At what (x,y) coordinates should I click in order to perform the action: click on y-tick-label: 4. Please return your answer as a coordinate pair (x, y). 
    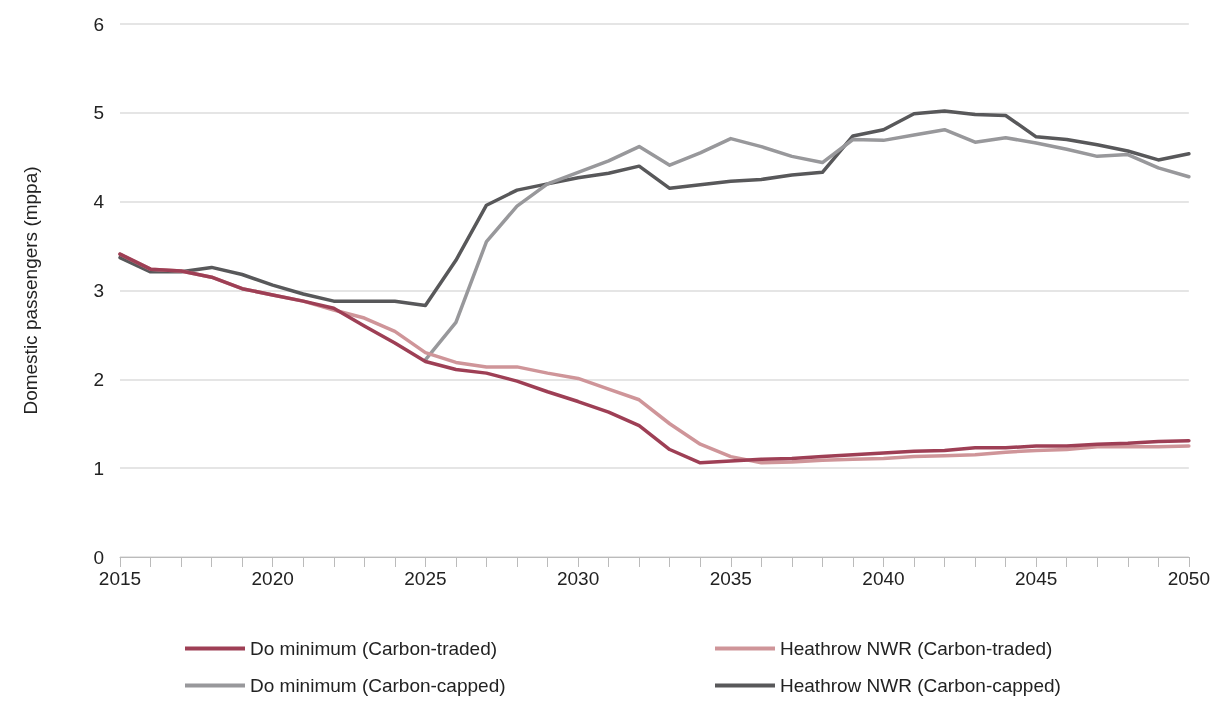
    Looking at the image, I should click on (99, 202).